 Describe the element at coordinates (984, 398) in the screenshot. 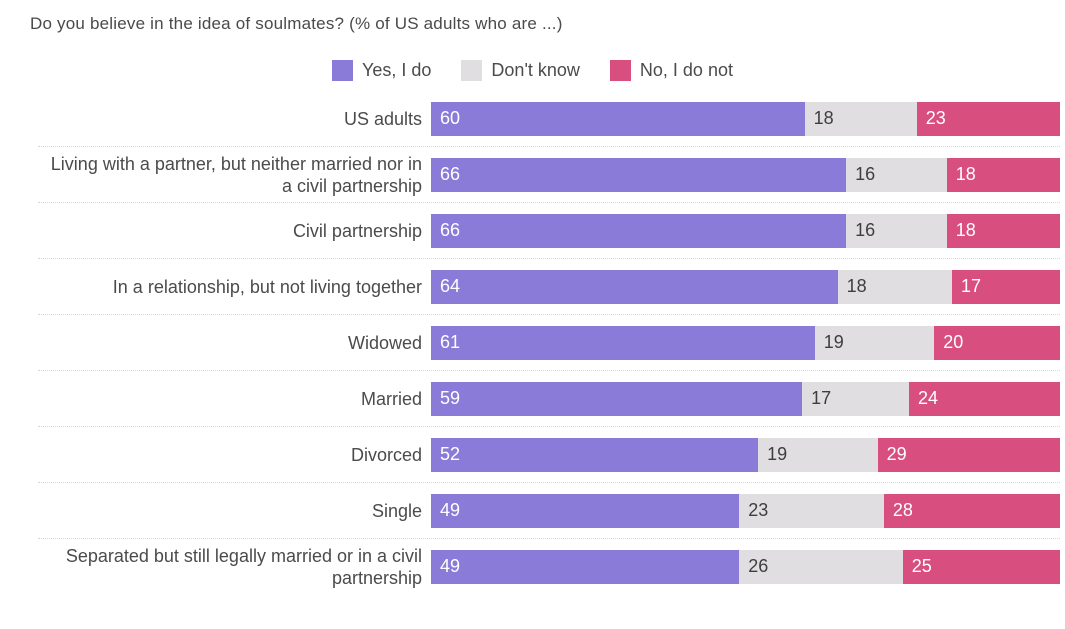

I see `bar-segment-no-i-do-not: 24` at that location.